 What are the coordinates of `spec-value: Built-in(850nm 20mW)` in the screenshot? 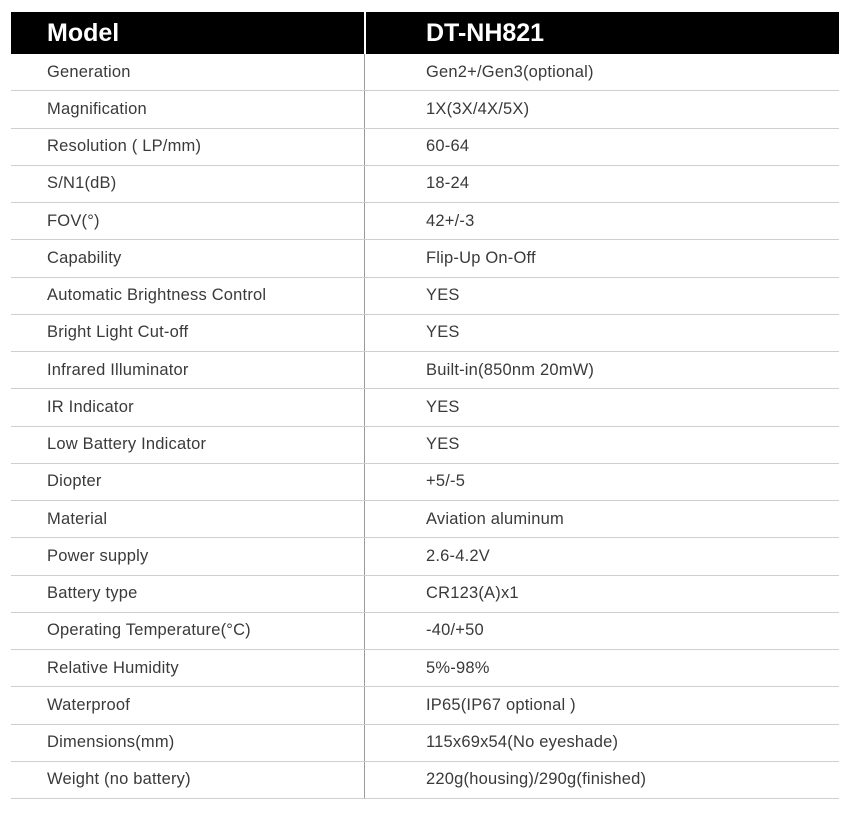 It's located at (510, 369).